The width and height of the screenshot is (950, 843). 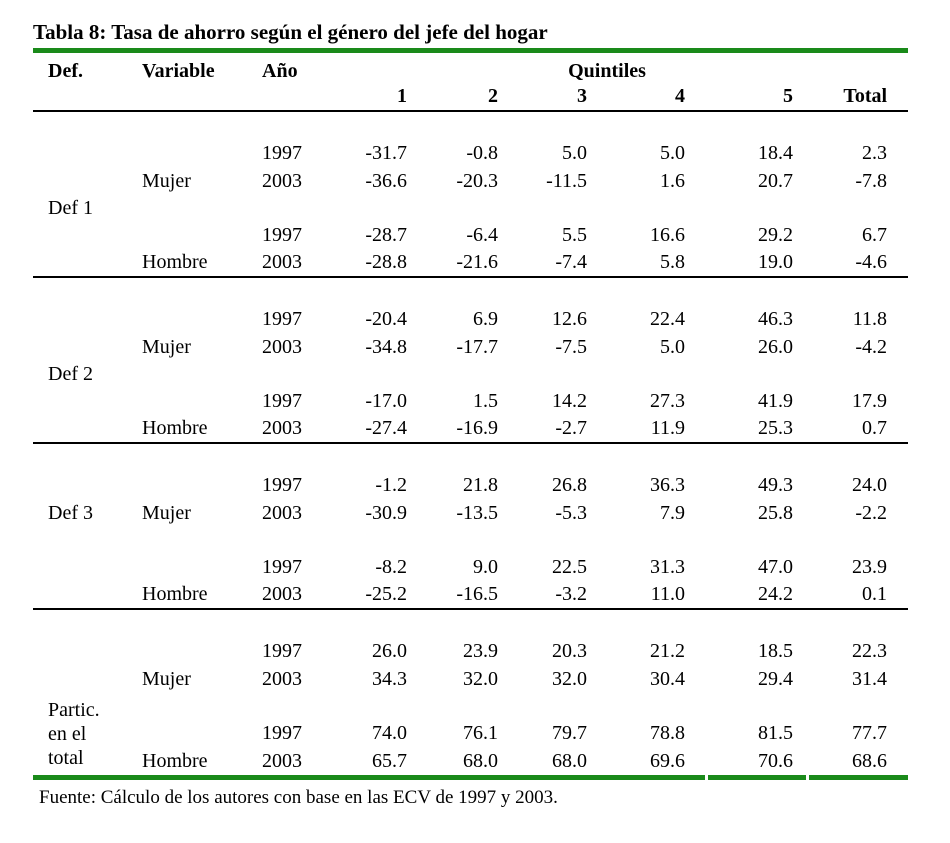 I want to click on table-row: 1997 -20.4 6.9 12.6 22.4 46.3 11.8, so click(x=470, y=319).